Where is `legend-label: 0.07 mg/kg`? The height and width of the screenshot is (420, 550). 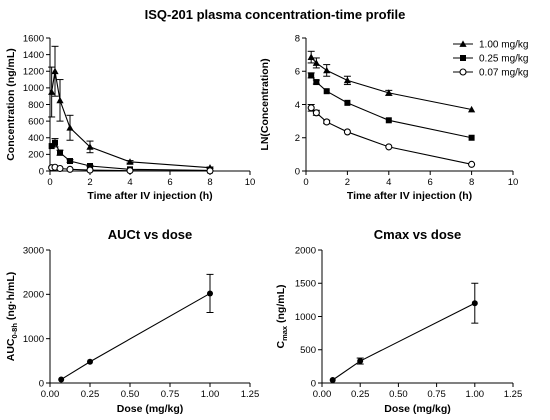 legend-label: 0.07 mg/kg is located at coordinates (503, 73).